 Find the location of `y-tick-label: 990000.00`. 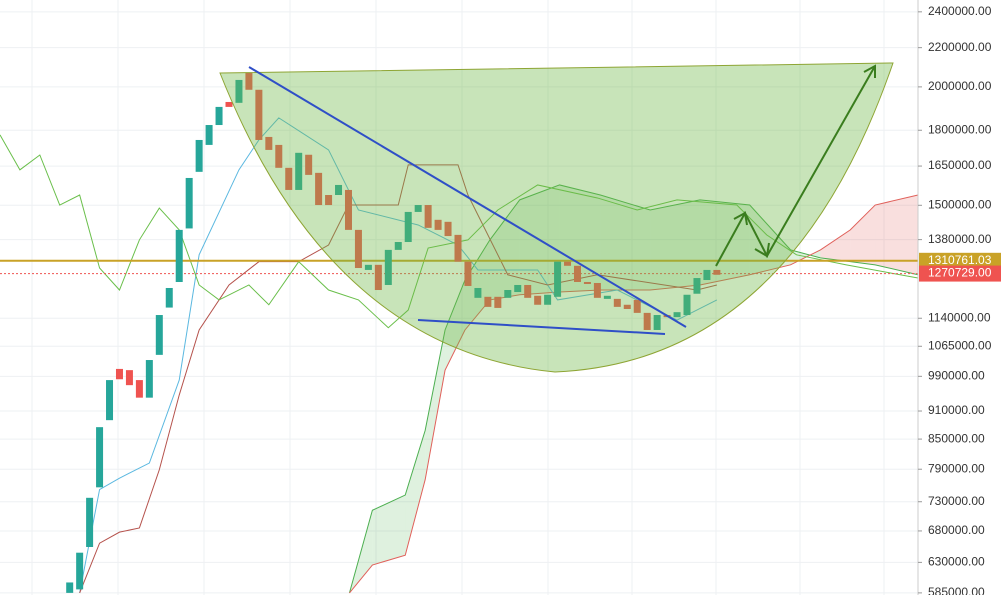

y-tick-label: 990000.00 is located at coordinates (956, 376).